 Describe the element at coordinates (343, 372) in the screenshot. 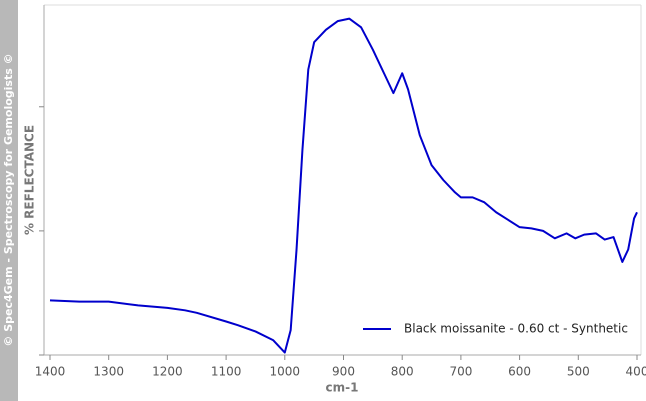

I see `x-tick-label: 900` at that location.